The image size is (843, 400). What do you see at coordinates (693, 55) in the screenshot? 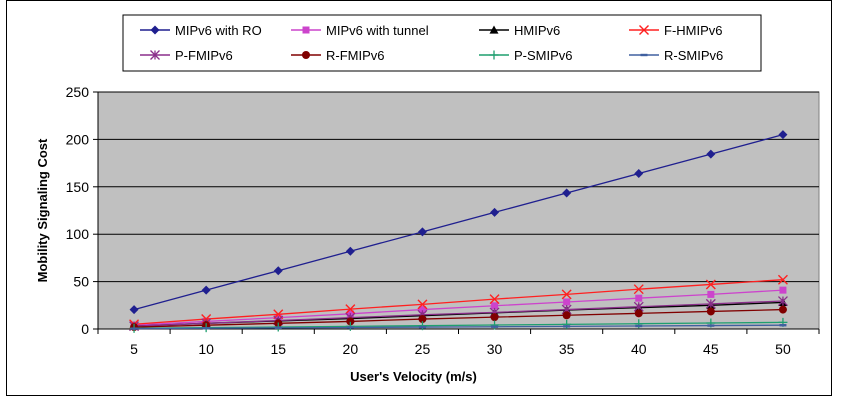
I see `legend-label: R-SMIPv6` at bounding box center [693, 55].